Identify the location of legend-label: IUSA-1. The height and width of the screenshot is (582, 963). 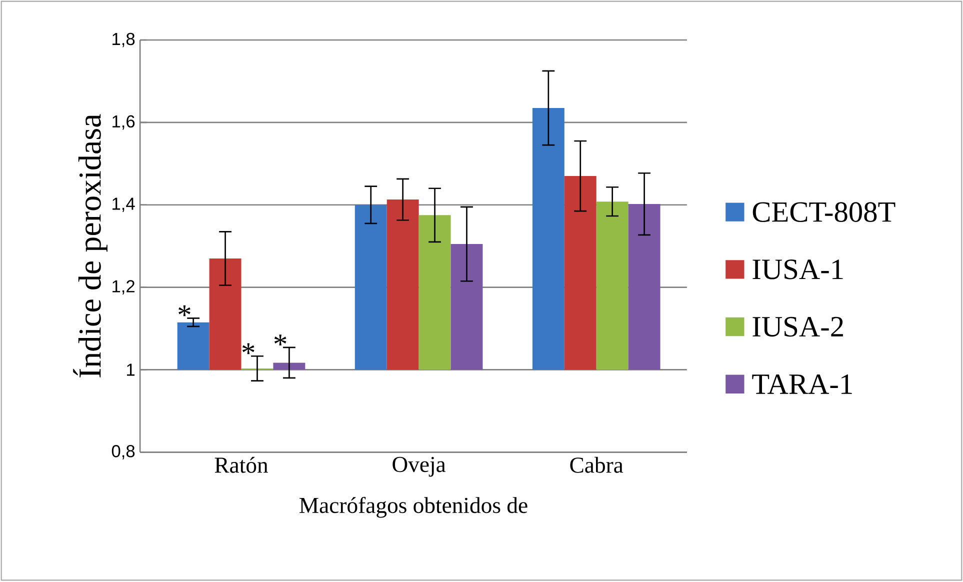
(797, 270).